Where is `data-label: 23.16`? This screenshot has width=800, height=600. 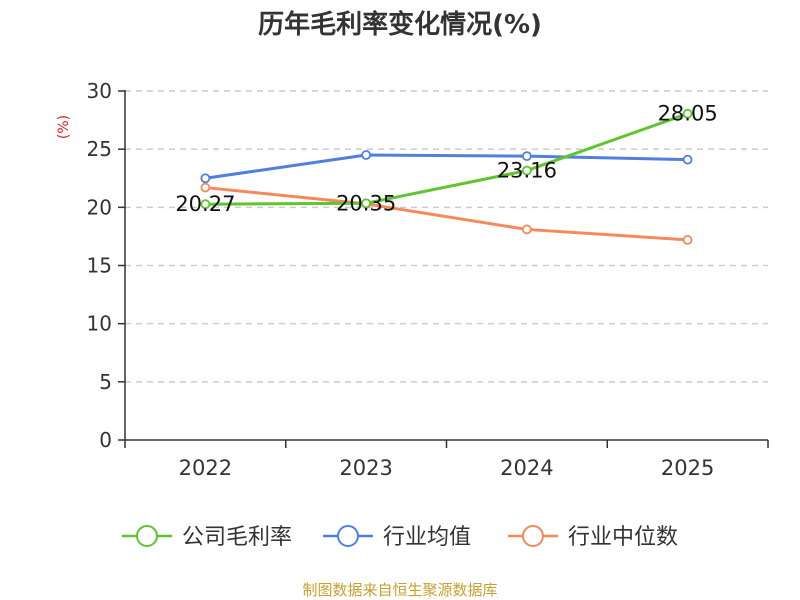
data-label: 23.16 is located at coordinates (527, 171).